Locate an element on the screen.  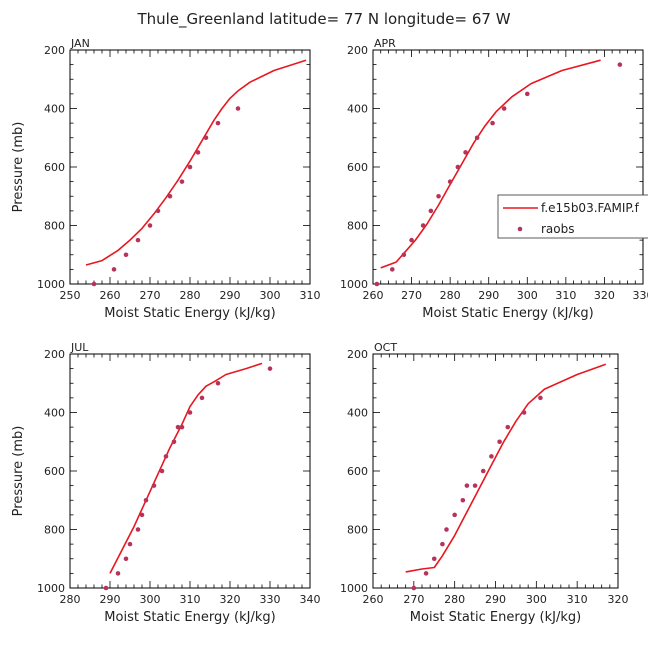
x-tick-label: 320 is located at coordinates (604, 295).